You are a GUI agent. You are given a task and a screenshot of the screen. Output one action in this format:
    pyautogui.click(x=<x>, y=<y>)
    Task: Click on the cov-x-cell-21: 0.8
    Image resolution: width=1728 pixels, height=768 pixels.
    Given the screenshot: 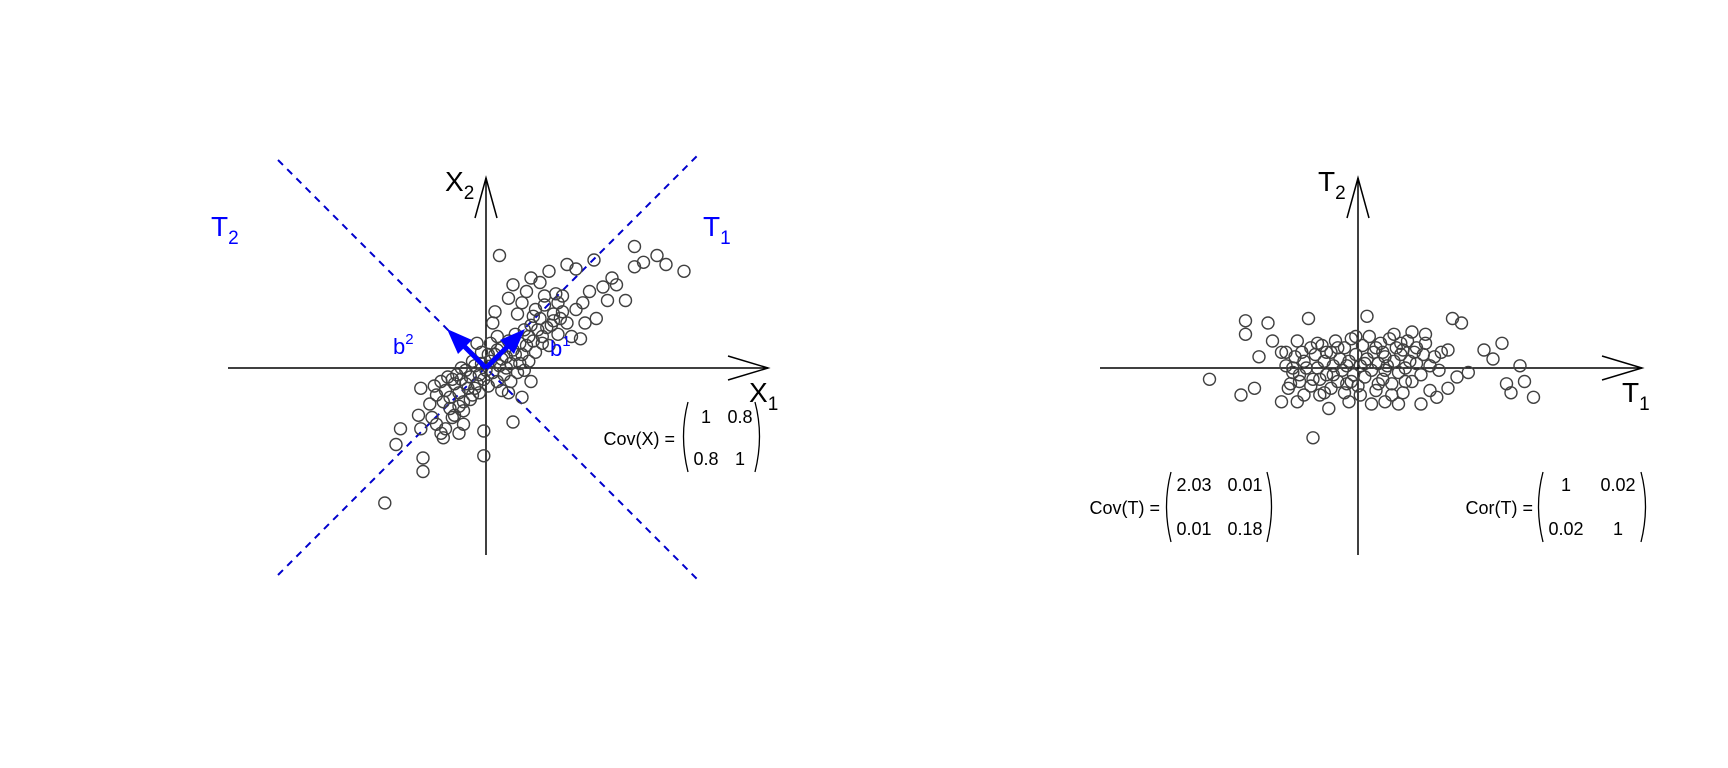 What is the action you would take?
    pyautogui.click(x=705, y=459)
    